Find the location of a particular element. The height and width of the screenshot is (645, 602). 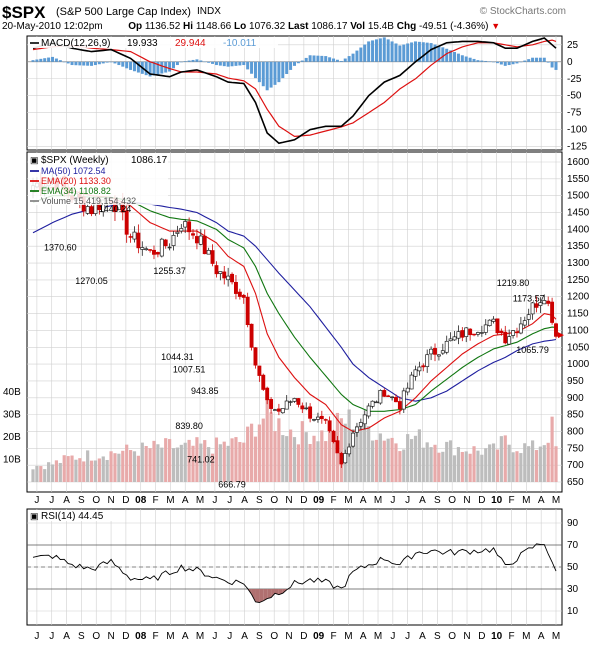

legend-entry: EMA(34) 1108.82 is located at coordinates (76, 191).